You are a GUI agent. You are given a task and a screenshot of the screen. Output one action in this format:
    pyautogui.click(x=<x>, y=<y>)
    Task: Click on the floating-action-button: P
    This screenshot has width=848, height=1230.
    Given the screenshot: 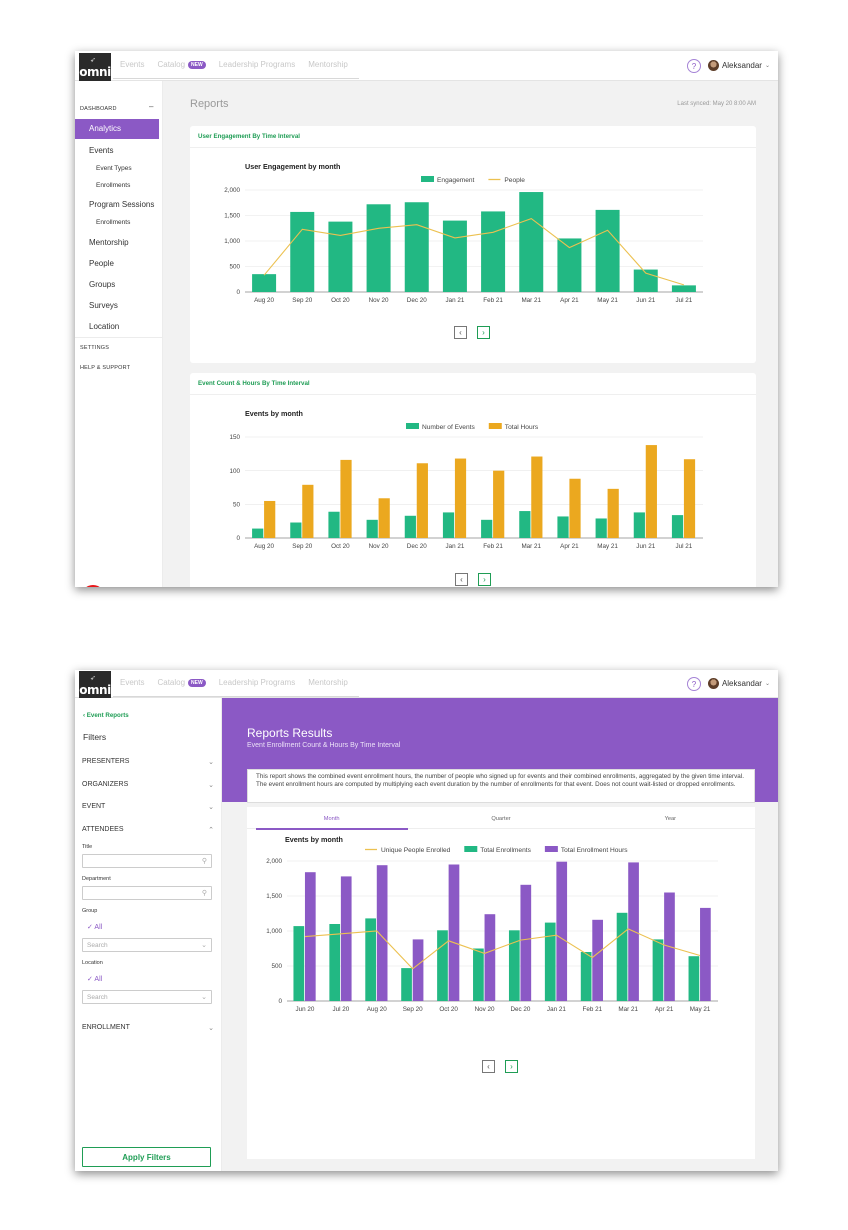 What is the action you would take?
    pyautogui.click(x=93, y=586)
    